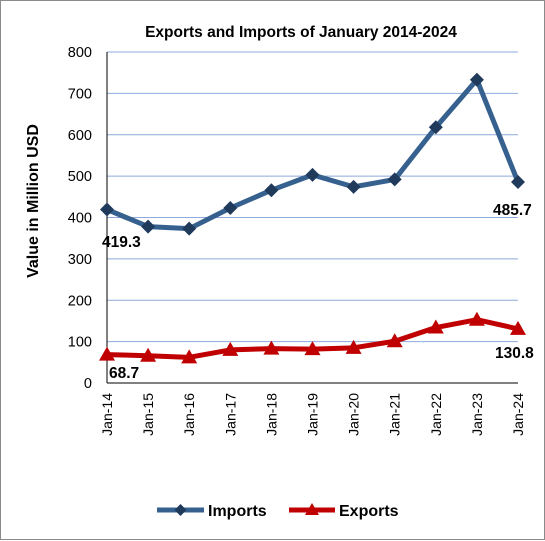  What do you see at coordinates (237, 511) in the screenshot?
I see `legend-label-imports: Imports` at bounding box center [237, 511].